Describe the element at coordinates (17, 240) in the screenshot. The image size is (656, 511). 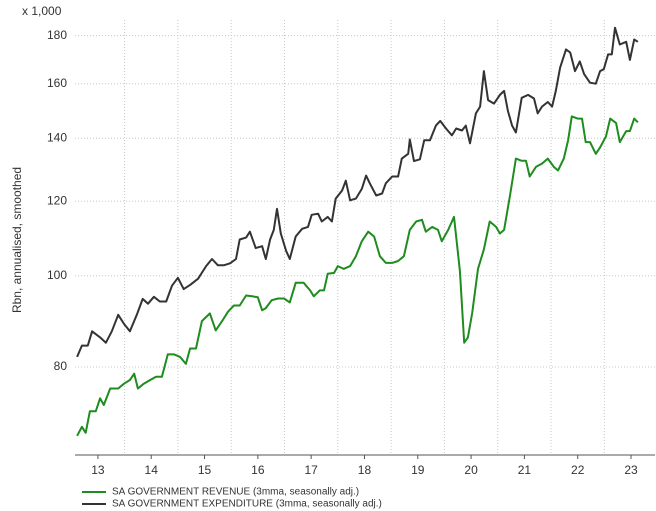
I see `y-axis-title: Rbn, annualised, smoothed` at that location.